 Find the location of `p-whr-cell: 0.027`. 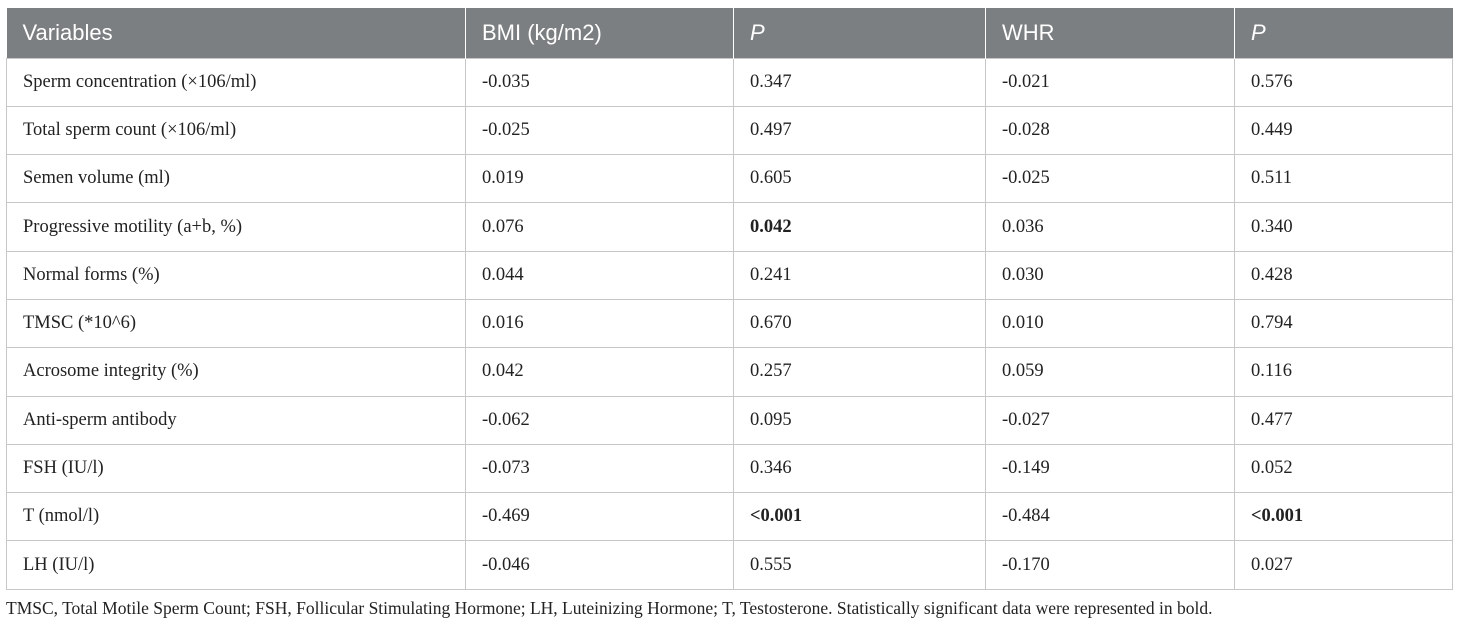

p-whr-cell: 0.027 is located at coordinates (1343, 565).